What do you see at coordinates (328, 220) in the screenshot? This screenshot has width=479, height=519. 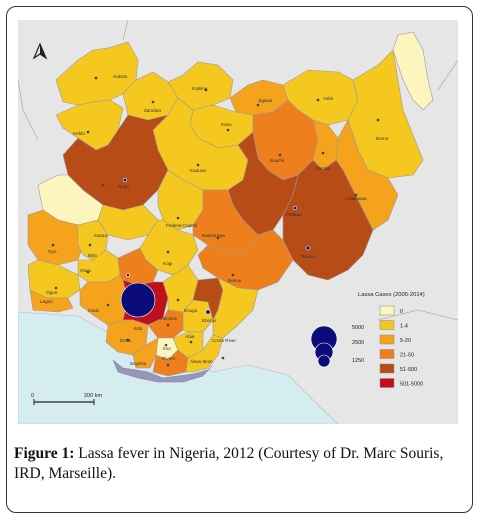 I see `state-taraba` at bounding box center [328, 220].